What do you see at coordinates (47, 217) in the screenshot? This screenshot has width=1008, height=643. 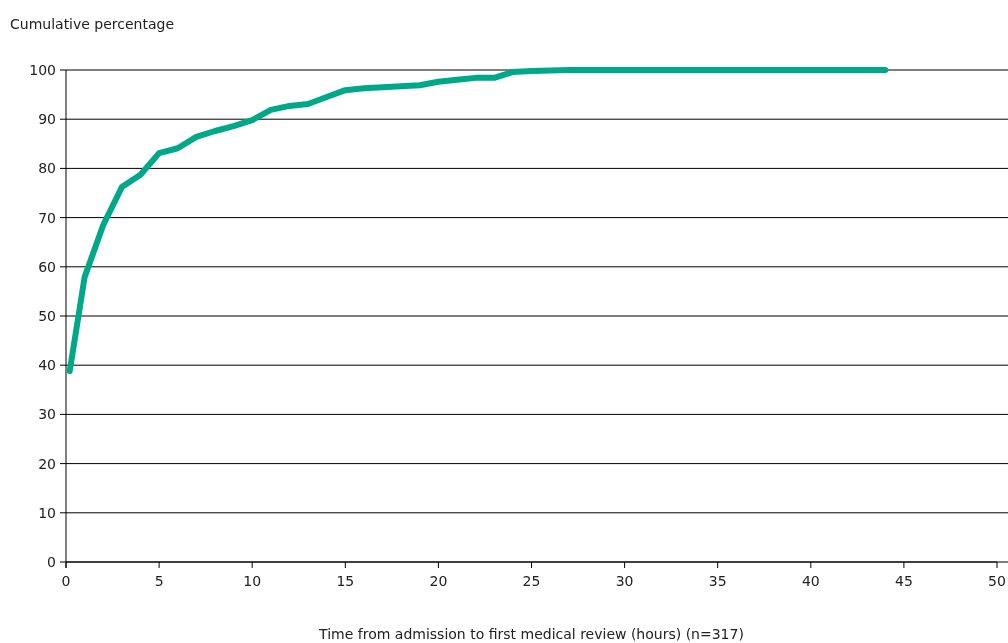 I see `y-tick-label: 70` at bounding box center [47, 217].